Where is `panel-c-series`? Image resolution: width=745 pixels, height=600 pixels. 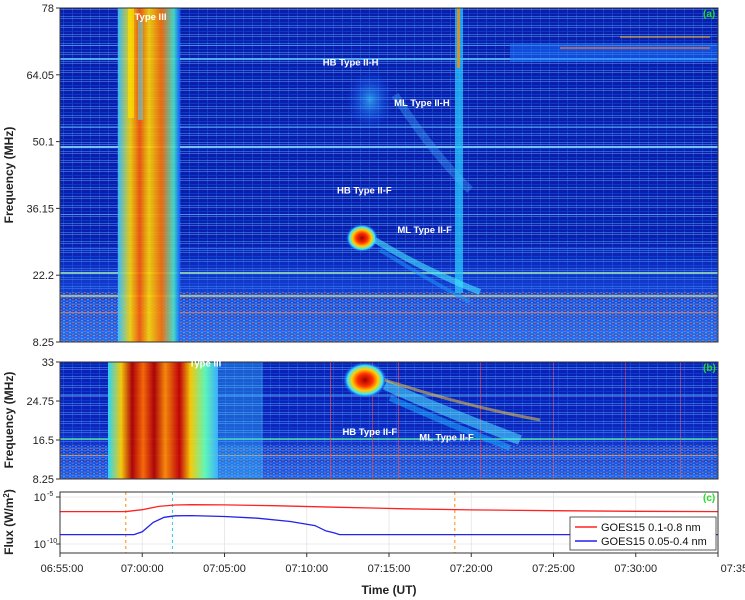 panel-c-series is located at coordinates (389, 520).